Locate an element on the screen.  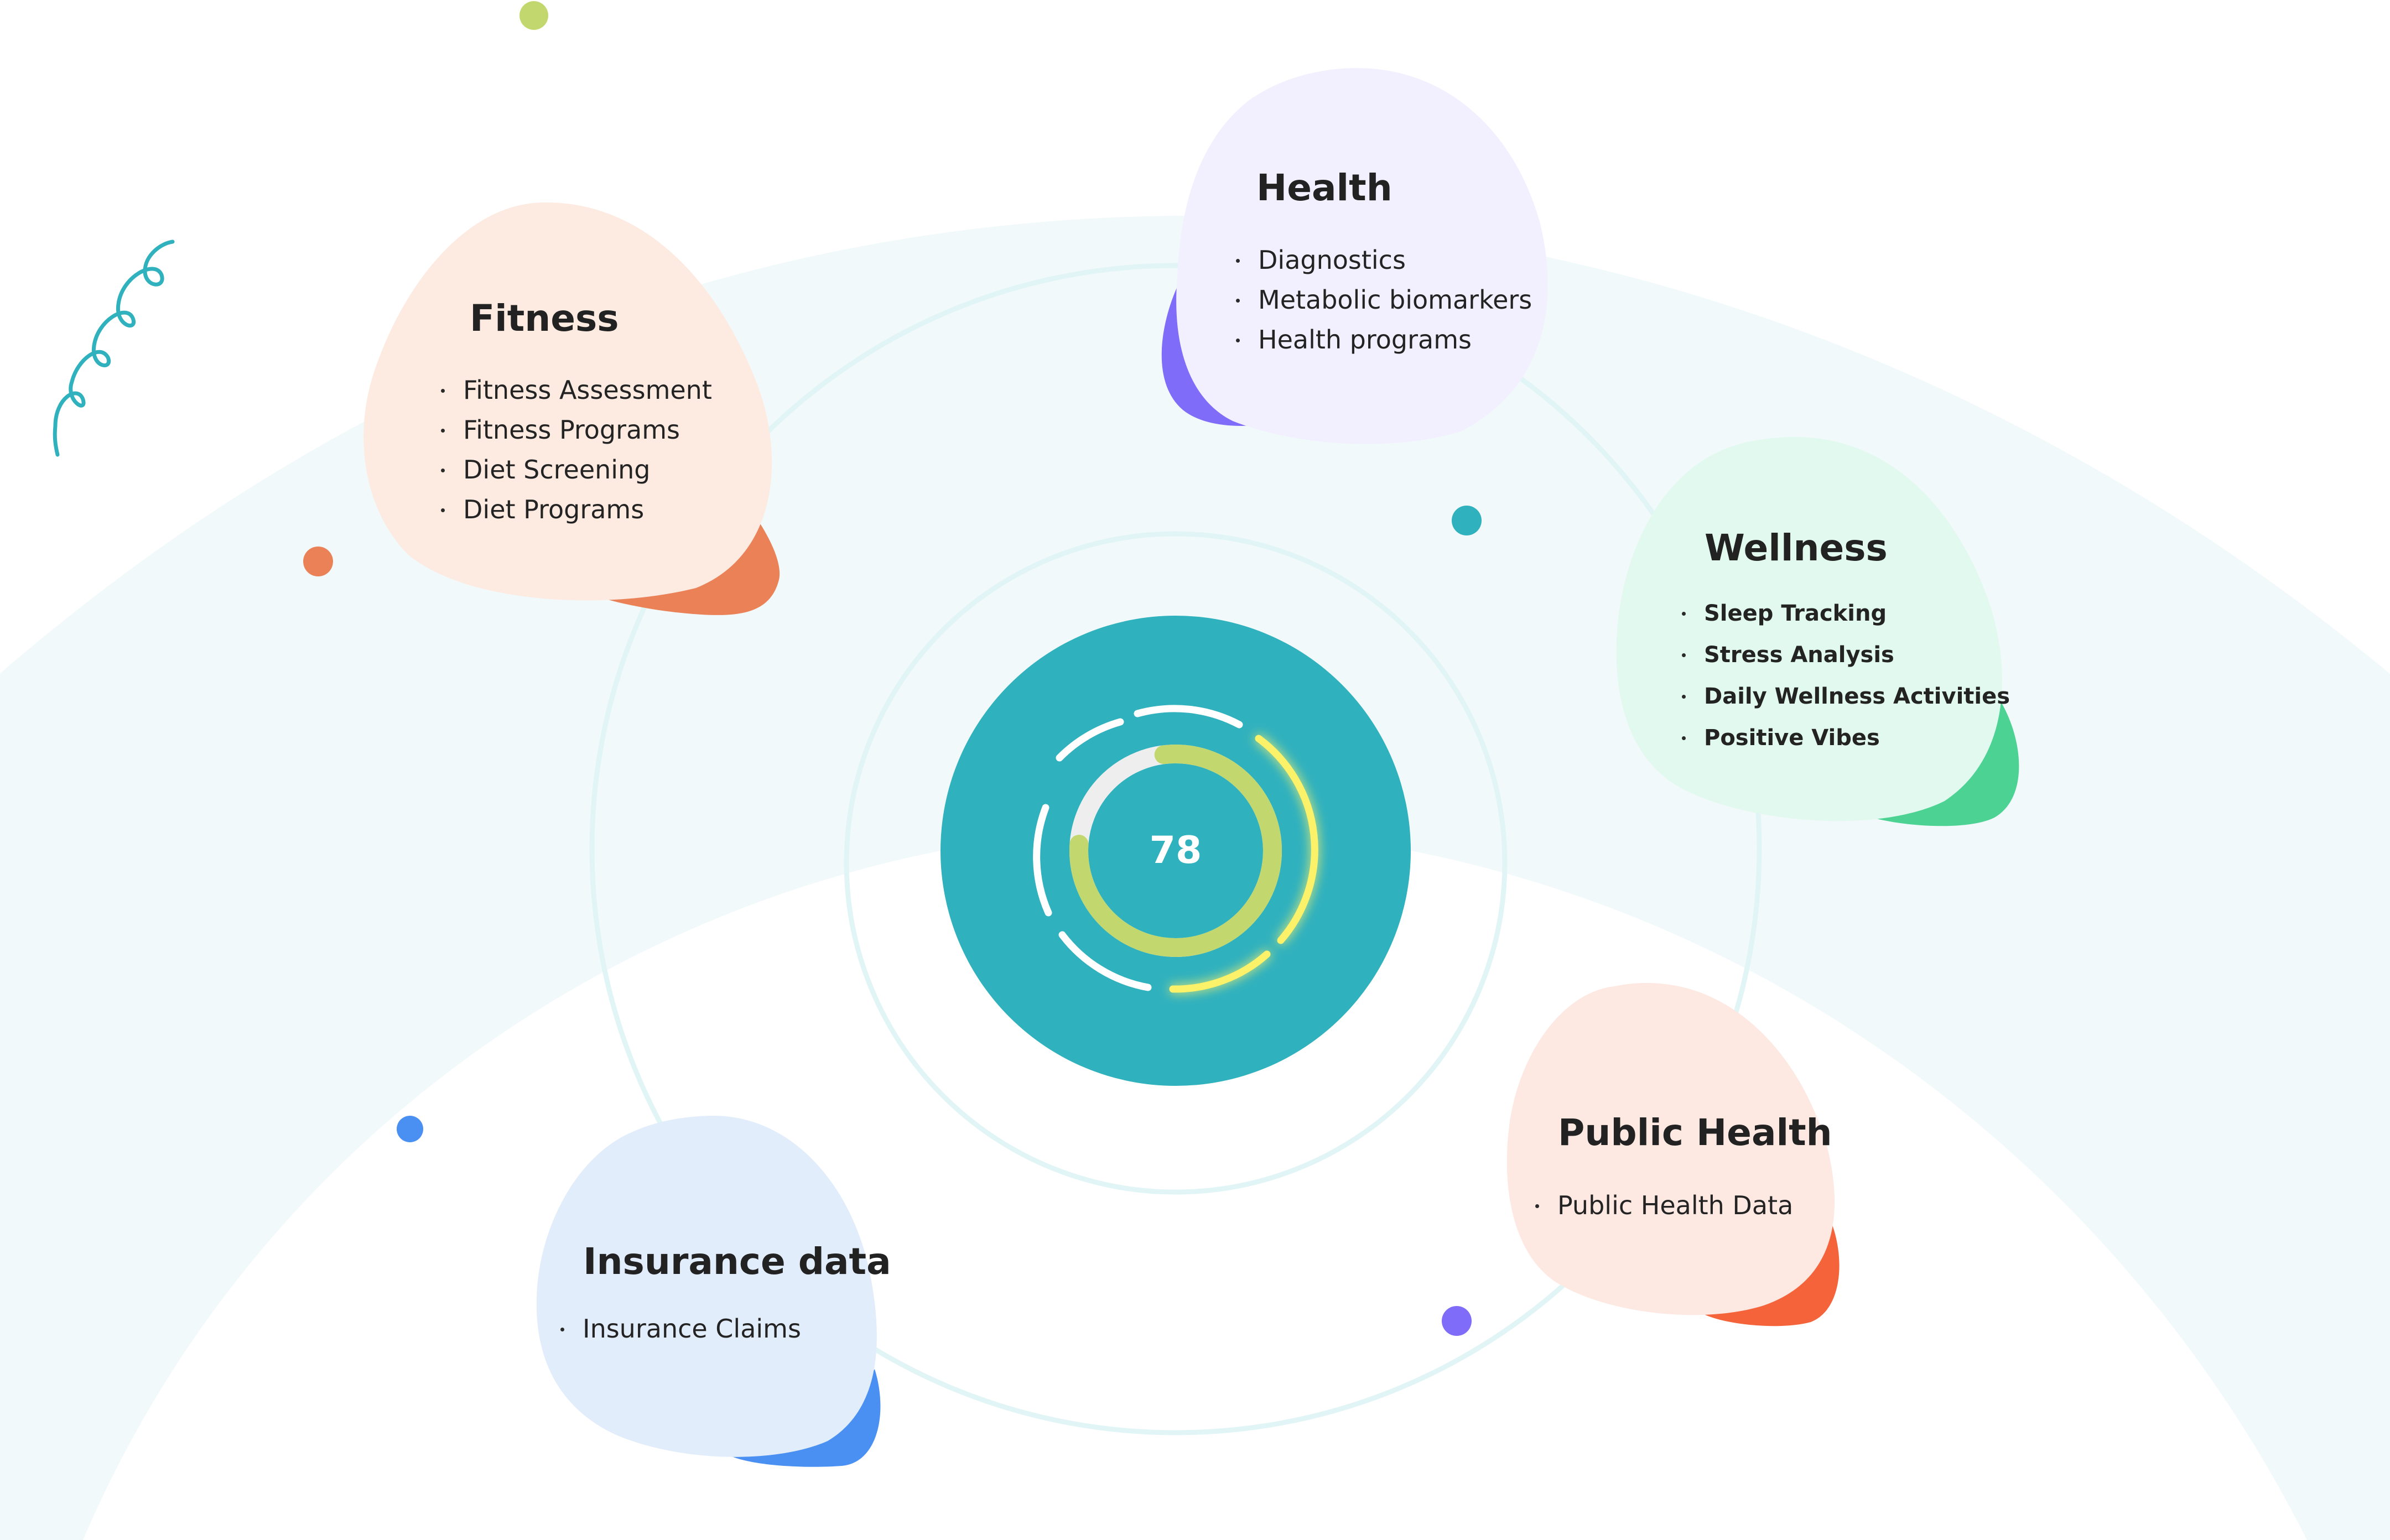
outer-ring-white-segment-bottom-left is located at coordinates (1105, 961).